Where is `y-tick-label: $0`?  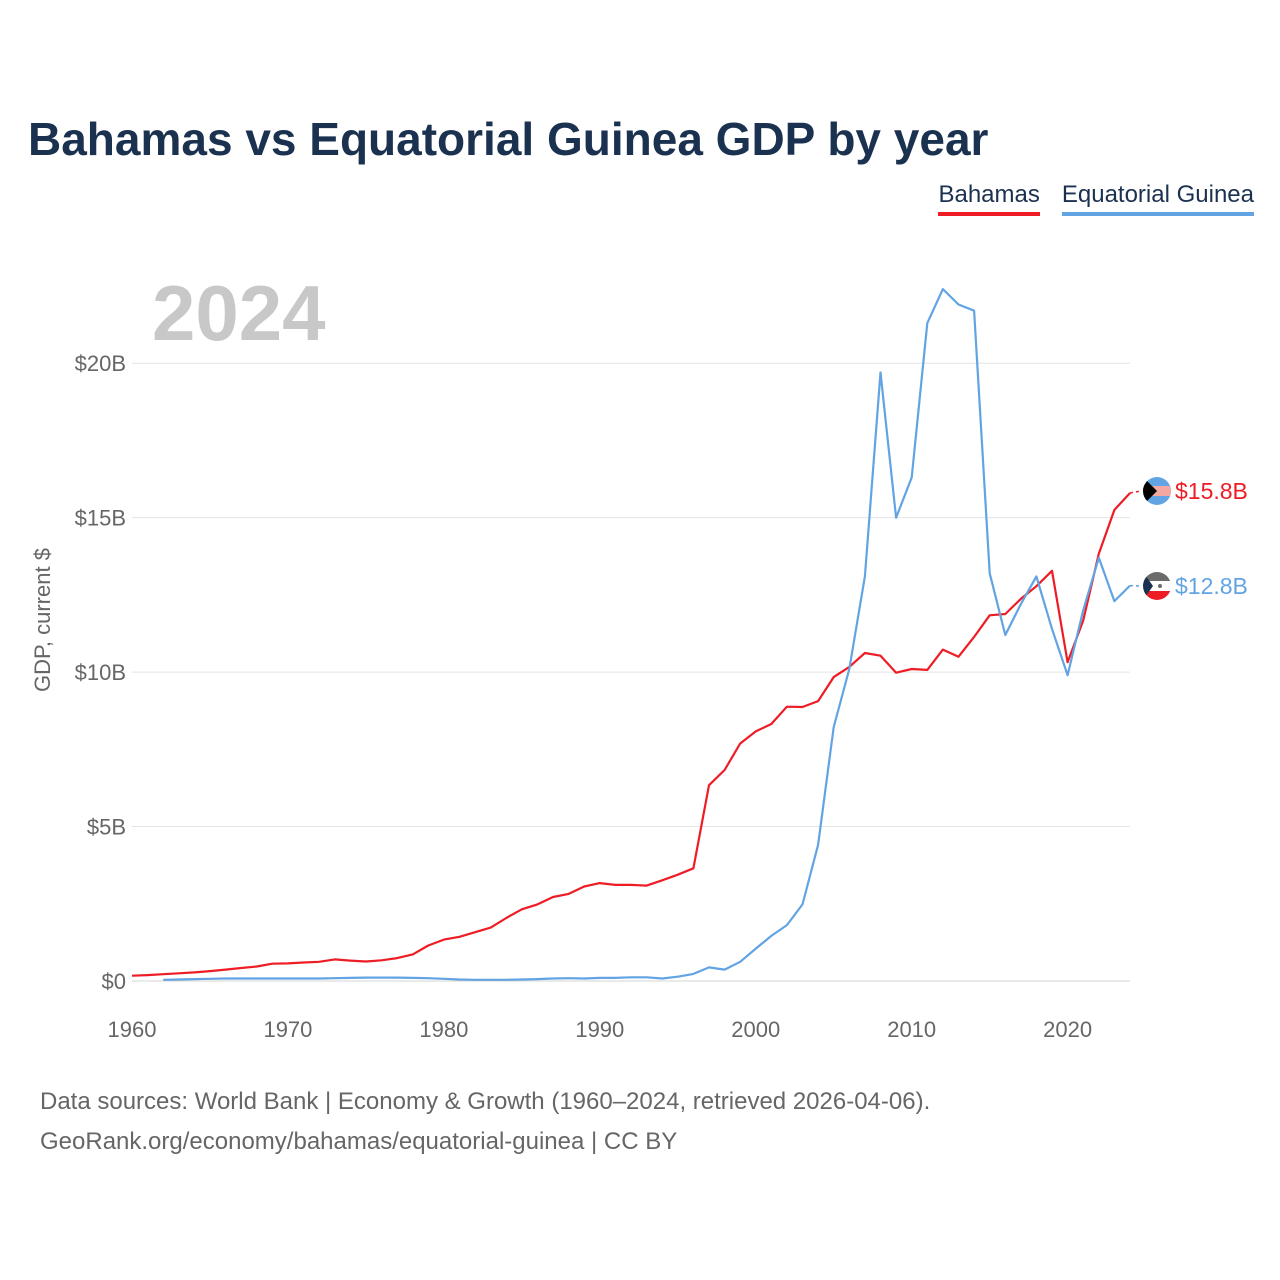 y-tick-label: $0 is located at coordinates (114, 981).